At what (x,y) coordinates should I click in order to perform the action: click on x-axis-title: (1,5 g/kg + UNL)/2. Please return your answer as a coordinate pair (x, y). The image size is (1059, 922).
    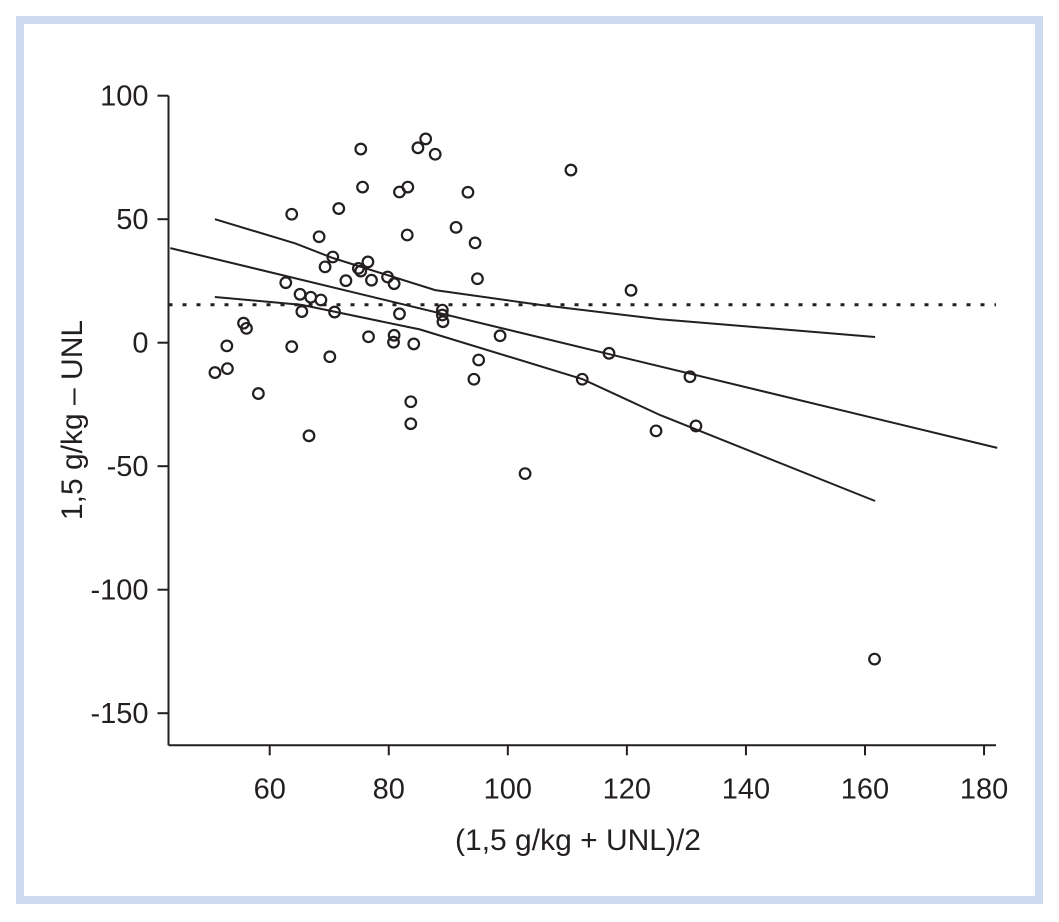
    Looking at the image, I should click on (578, 840).